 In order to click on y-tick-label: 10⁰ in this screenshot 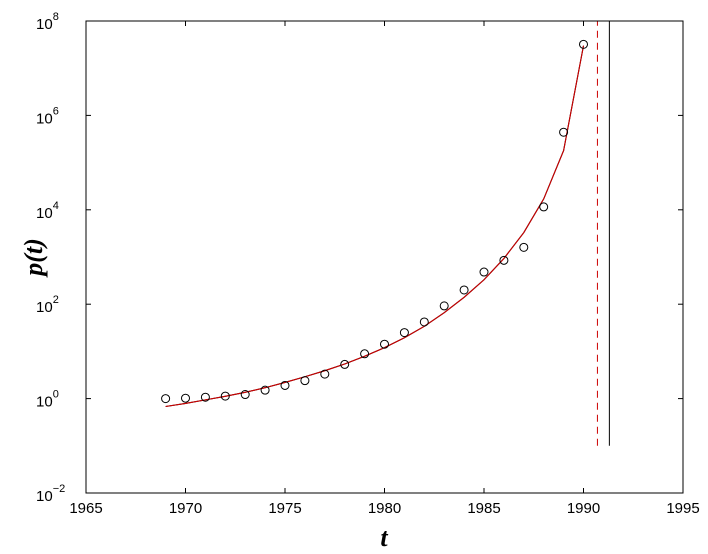, I will do `click(47, 400)`.